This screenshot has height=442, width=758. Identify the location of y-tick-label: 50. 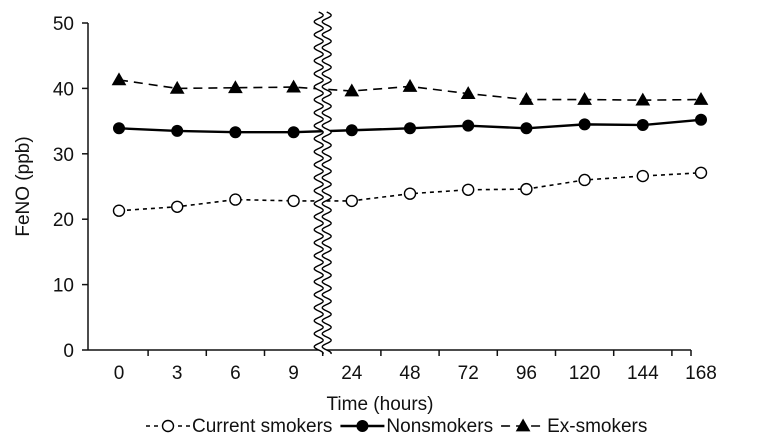
(63, 24).